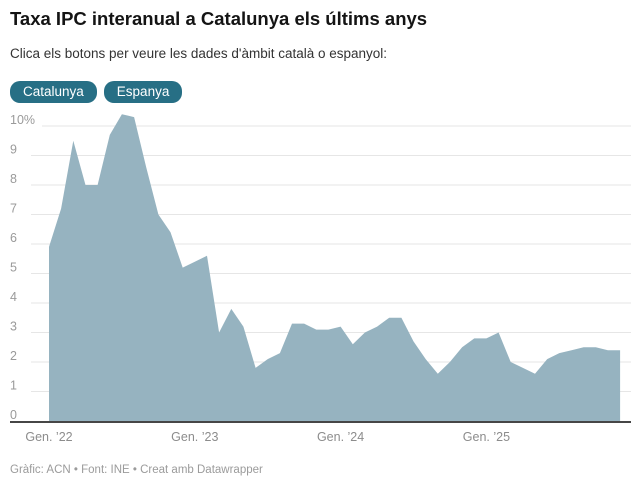 The height and width of the screenshot is (492, 640). Describe the element at coordinates (194, 437) in the screenshot. I see `x-tick-label: Gen. ’23` at that location.